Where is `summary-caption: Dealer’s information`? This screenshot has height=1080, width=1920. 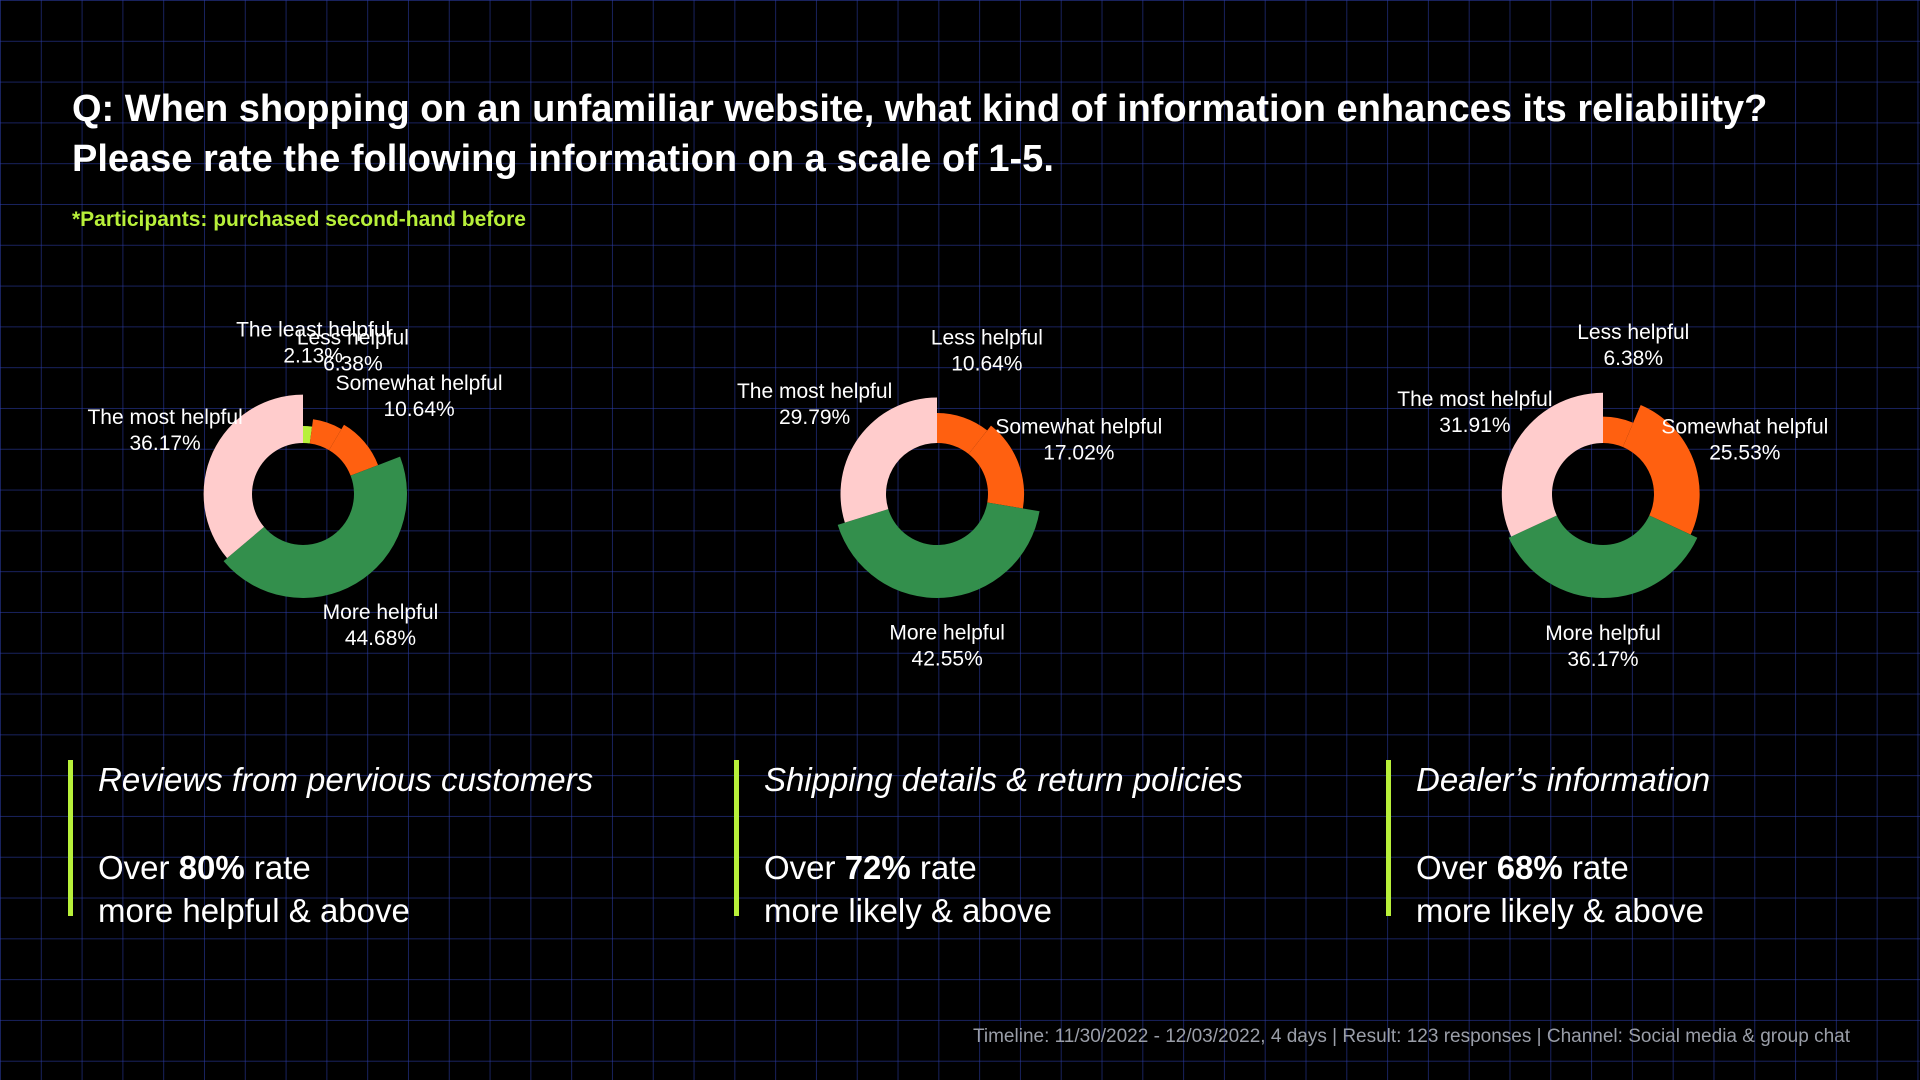 summary-caption: Dealer’s information is located at coordinates (1563, 779).